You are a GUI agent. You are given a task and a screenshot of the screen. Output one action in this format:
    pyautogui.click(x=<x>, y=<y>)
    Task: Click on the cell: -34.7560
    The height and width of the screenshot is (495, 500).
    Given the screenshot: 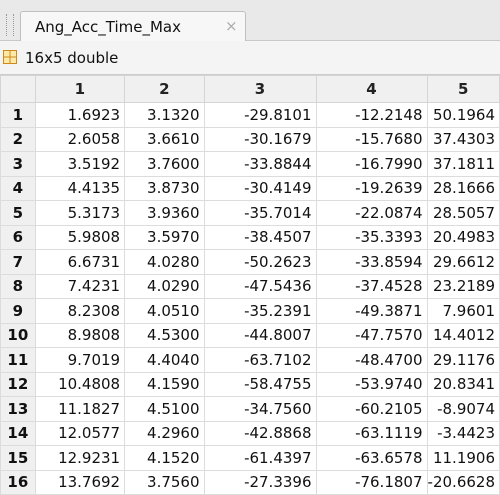 What is the action you would take?
    pyautogui.click(x=260, y=409)
    